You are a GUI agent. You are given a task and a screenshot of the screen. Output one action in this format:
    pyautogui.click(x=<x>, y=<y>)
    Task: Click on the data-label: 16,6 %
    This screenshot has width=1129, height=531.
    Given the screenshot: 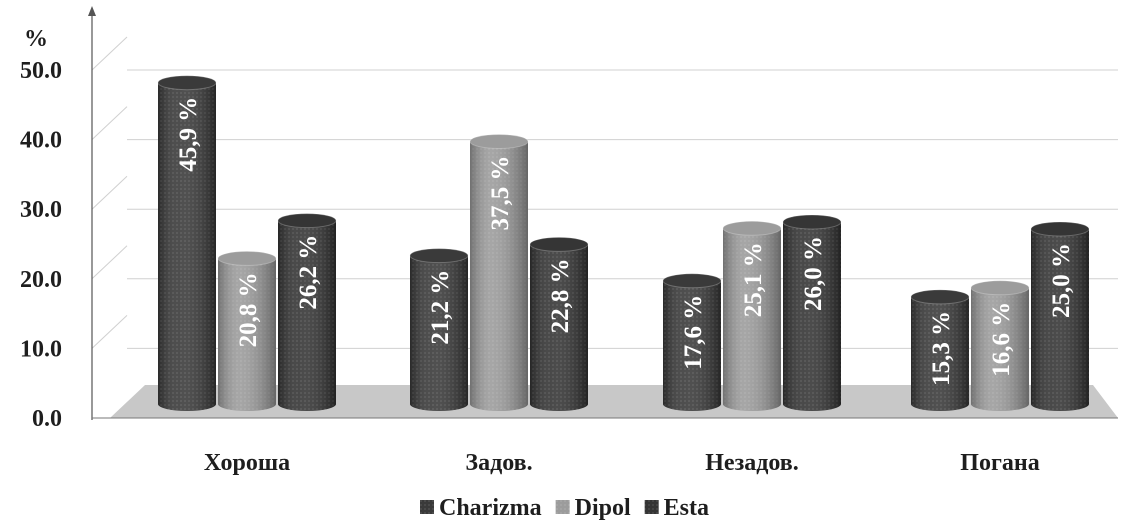 What is the action you would take?
    pyautogui.click(x=1001, y=339)
    